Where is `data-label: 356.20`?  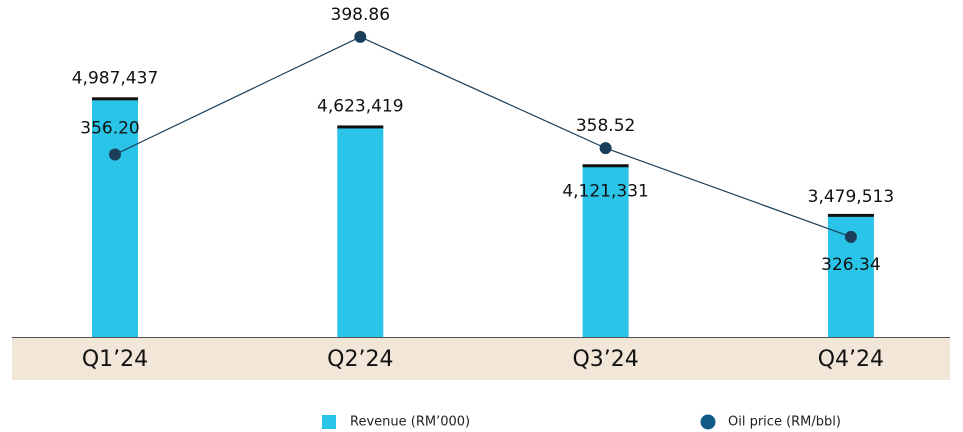
data-label: 356.20 is located at coordinates (109, 129).